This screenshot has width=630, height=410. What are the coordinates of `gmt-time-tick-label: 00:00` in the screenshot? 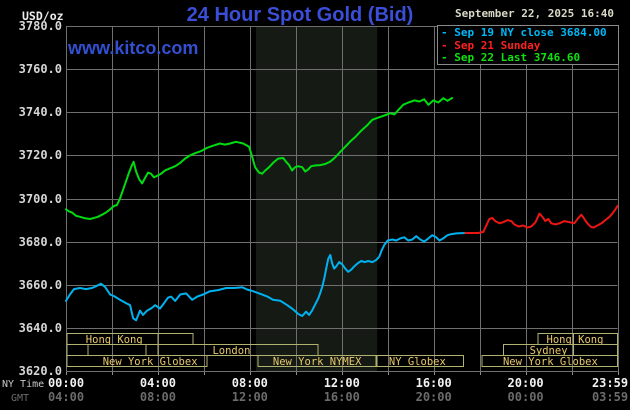 It's located at (525, 397).